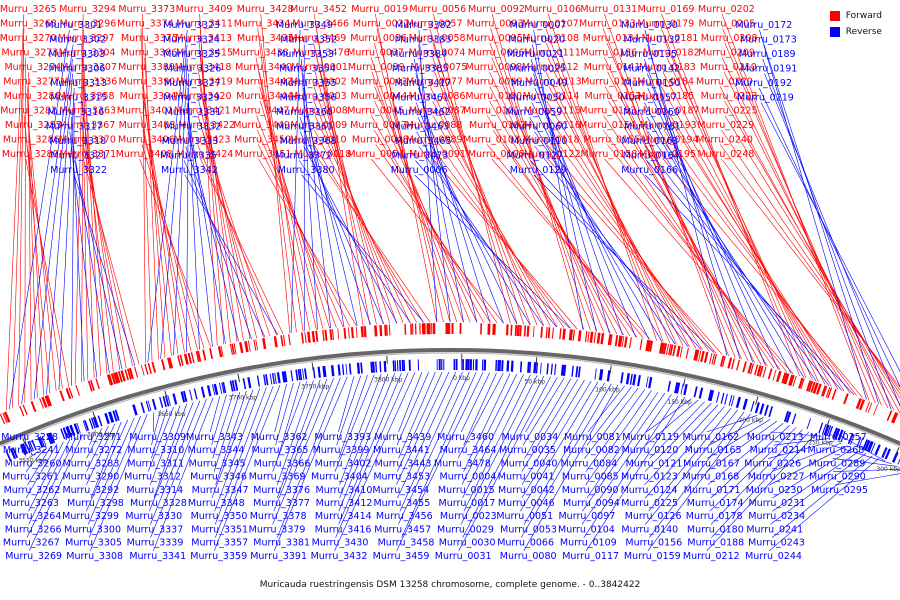 This screenshot has width=900, height=600. I want to click on gene-label: Murru_3356, so click(308, 98).